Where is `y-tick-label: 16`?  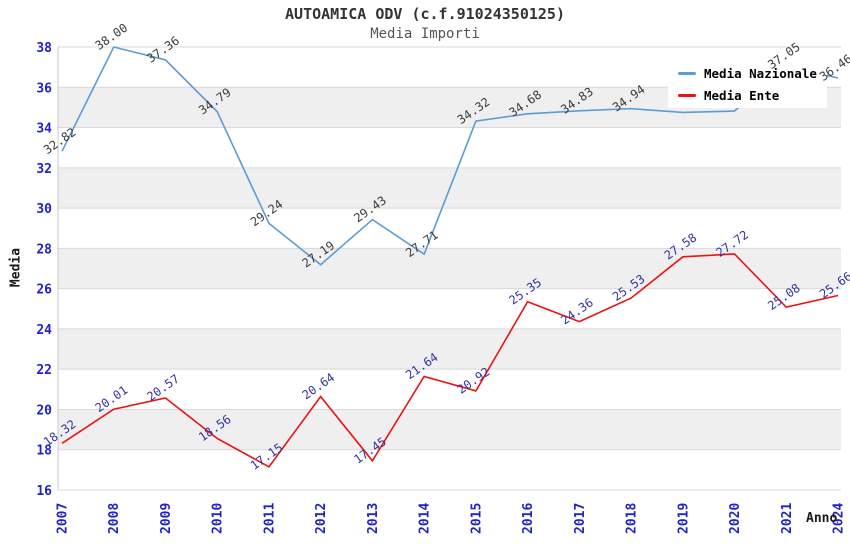 y-tick-label: 16 is located at coordinates (44, 491).